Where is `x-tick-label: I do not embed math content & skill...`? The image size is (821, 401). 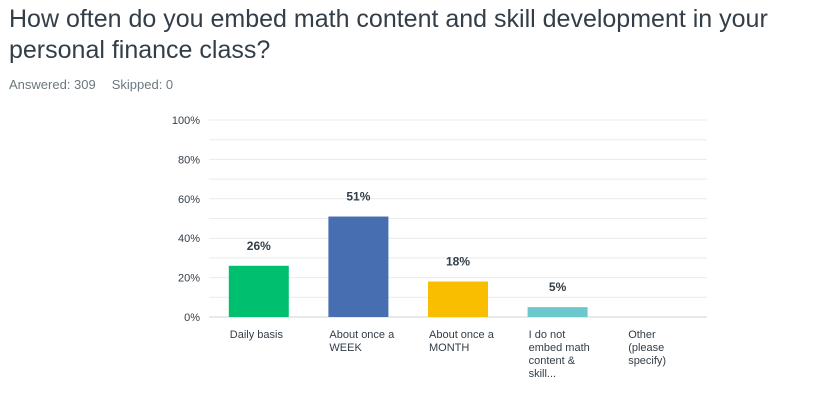 x-tick-label: I do not embed math content & skill... is located at coordinates (559, 354).